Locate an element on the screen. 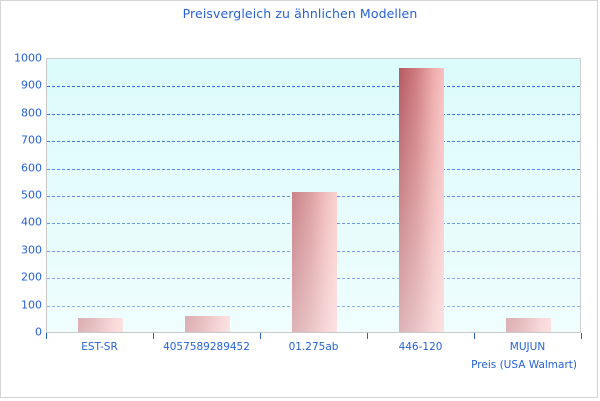  y-axis-tick-label: 900 is located at coordinates (31, 85).